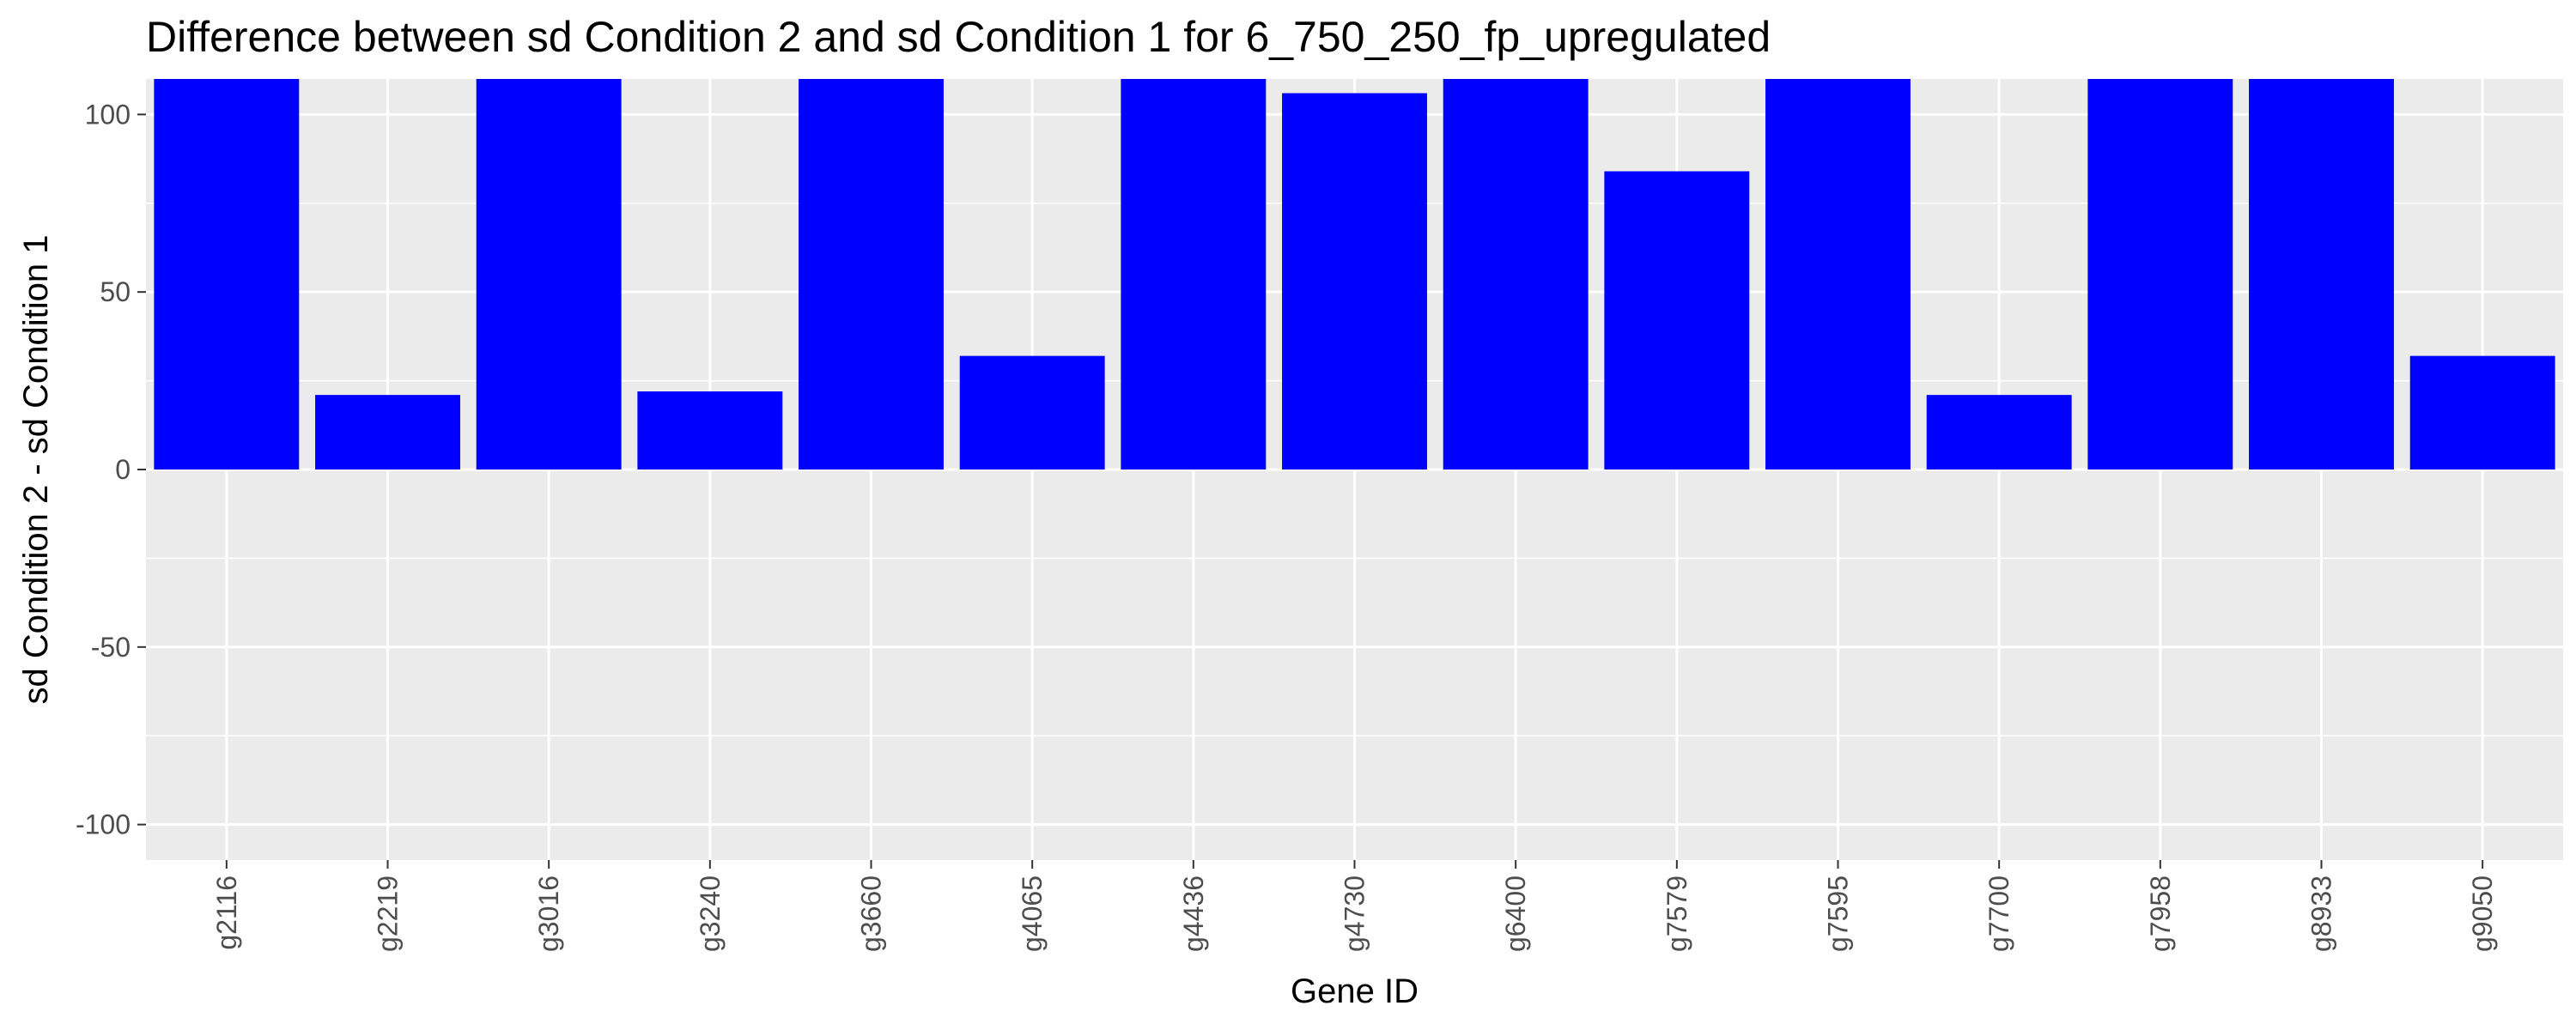 The width and height of the screenshot is (2576, 1030). What do you see at coordinates (1355, 914) in the screenshot?
I see `x-tick-label: g4730` at bounding box center [1355, 914].